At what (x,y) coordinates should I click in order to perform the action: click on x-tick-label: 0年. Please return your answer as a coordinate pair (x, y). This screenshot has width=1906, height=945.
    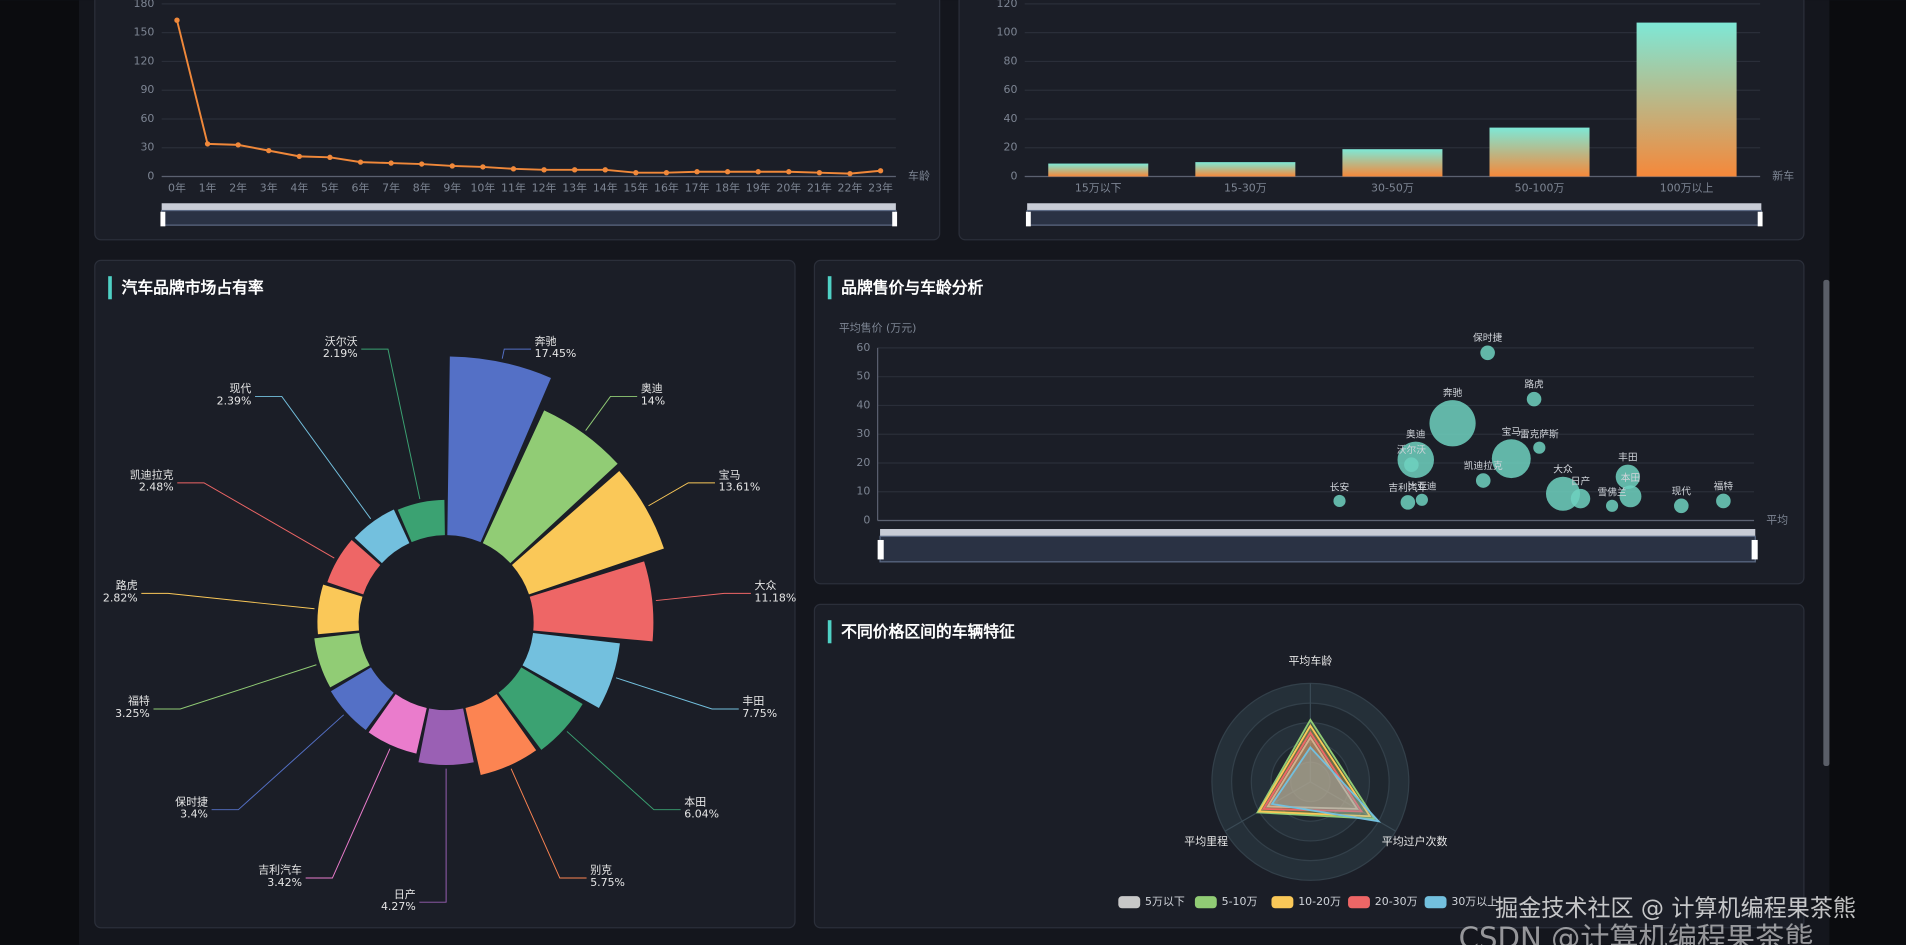
    Looking at the image, I should click on (177, 188).